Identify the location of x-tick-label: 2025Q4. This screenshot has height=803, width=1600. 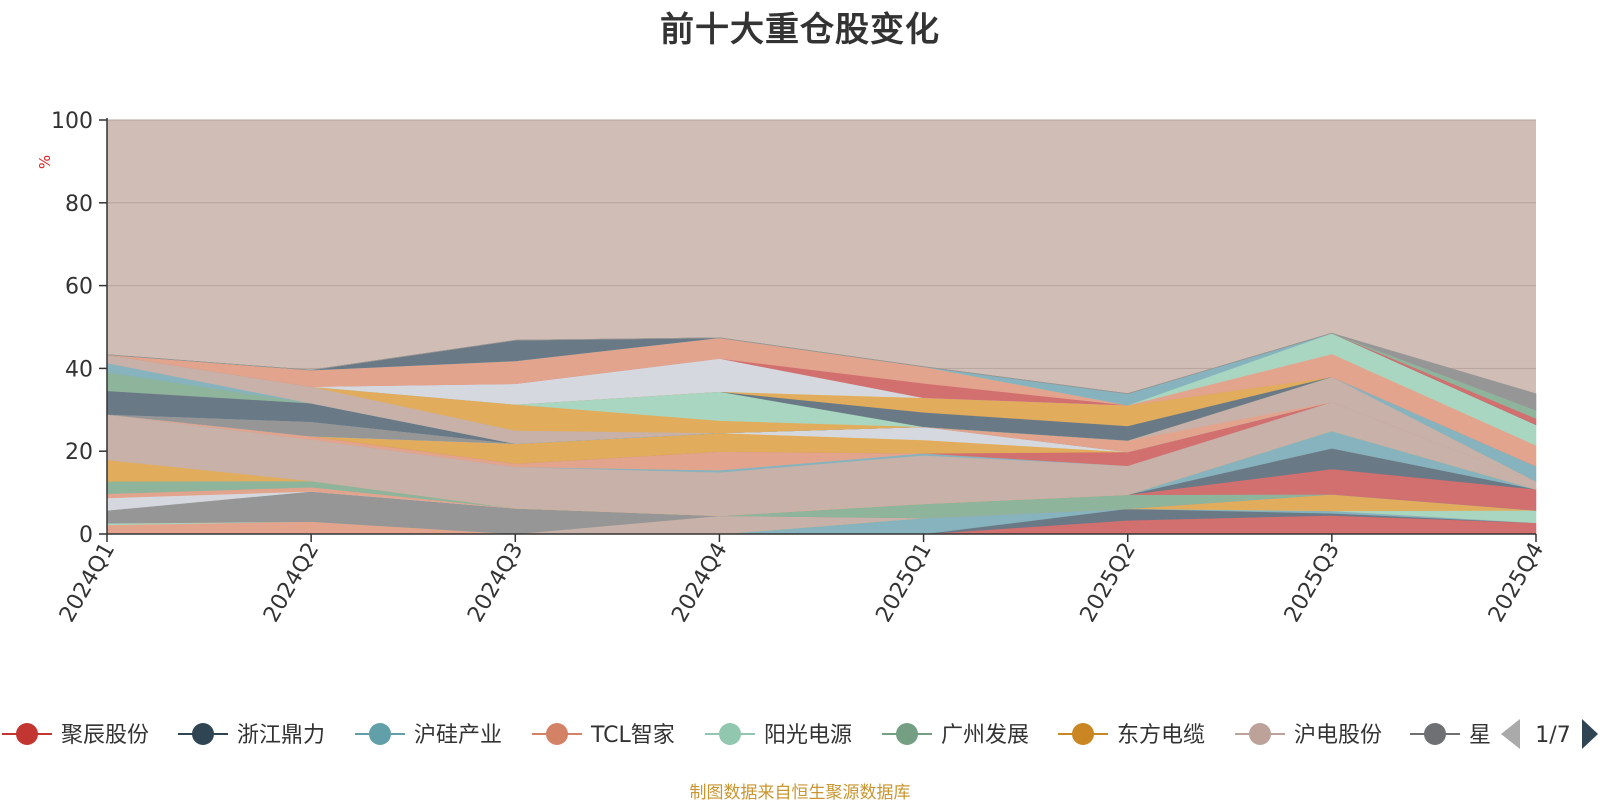
(1516, 583).